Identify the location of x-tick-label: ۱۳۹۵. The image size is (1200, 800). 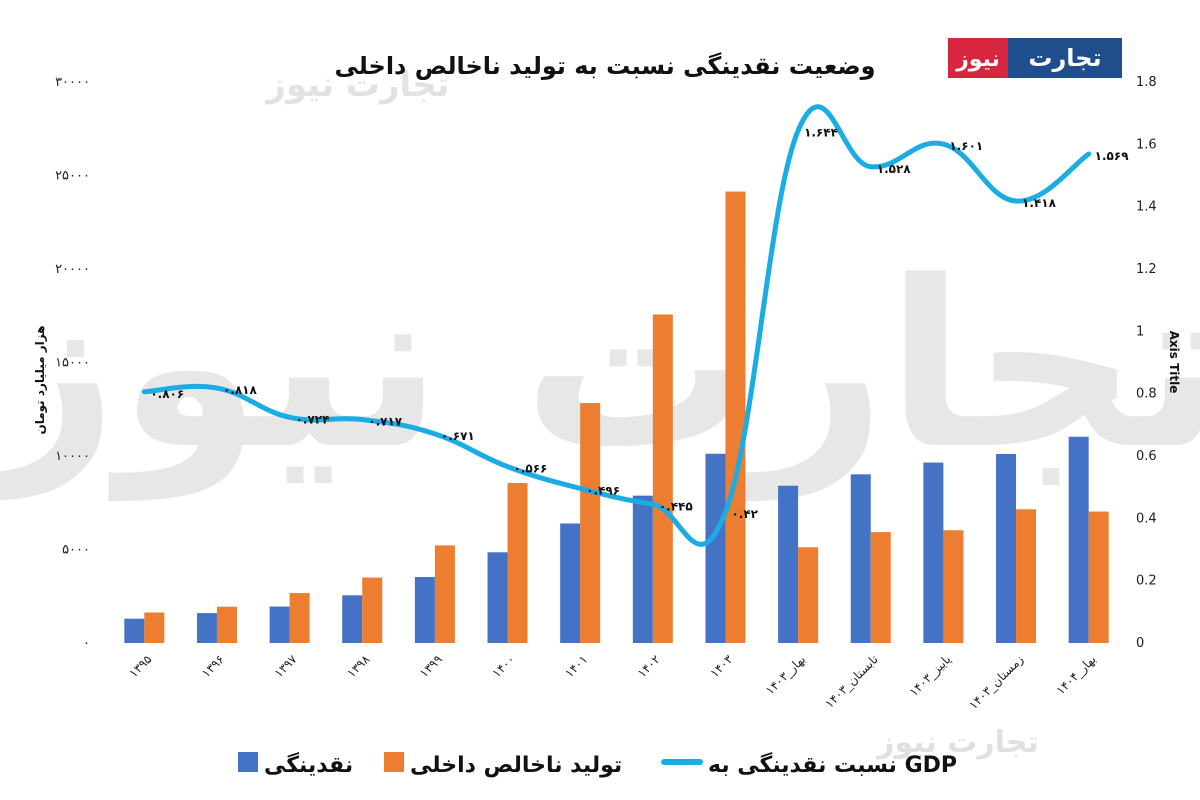
(140, 666).